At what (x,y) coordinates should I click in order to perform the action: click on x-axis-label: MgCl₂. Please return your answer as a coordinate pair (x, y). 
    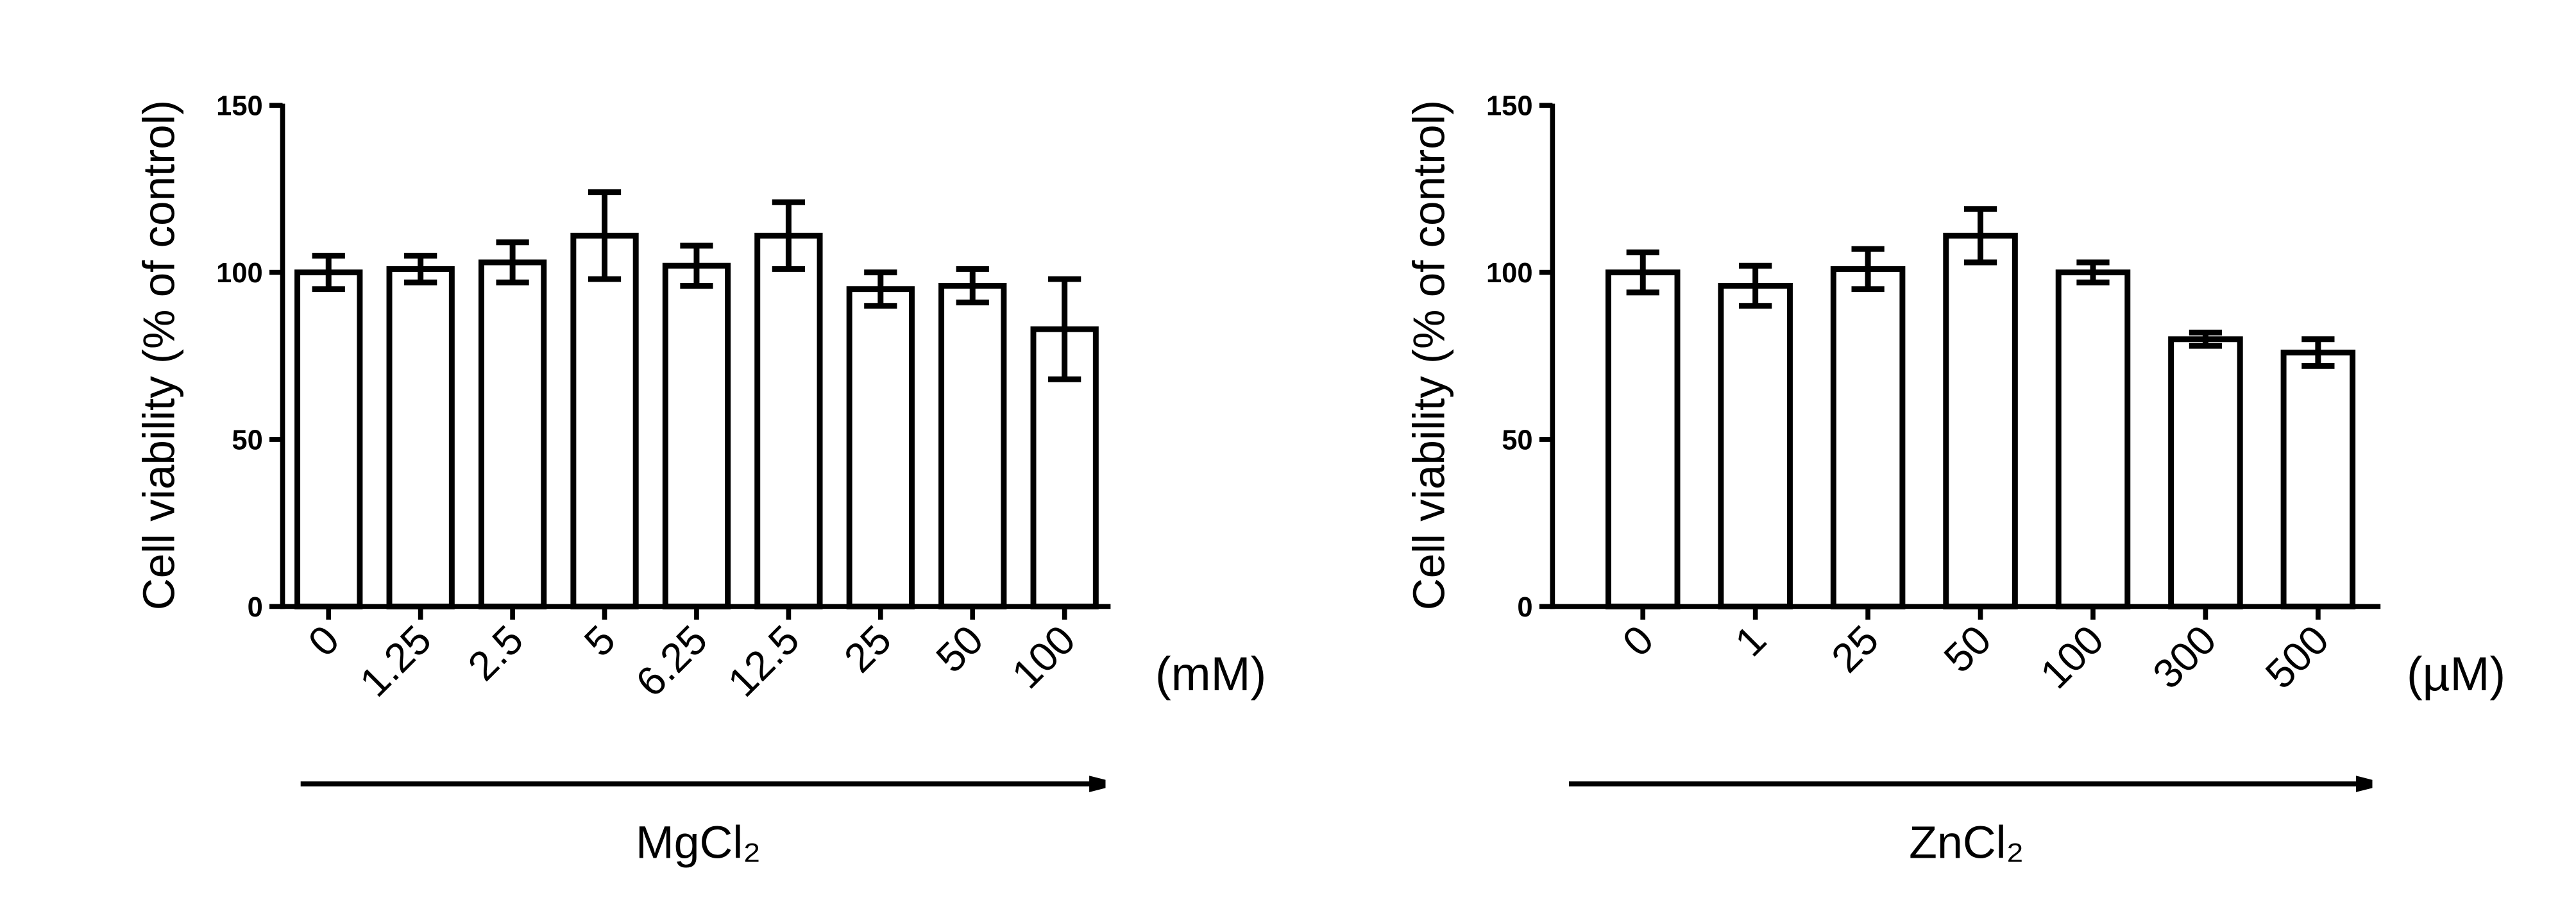
    Looking at the image, I should click on (698, 842).